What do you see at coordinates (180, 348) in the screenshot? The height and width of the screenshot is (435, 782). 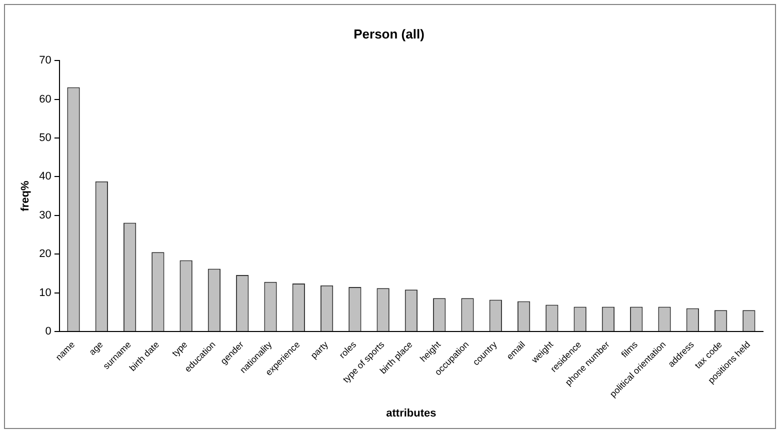 I see `x-tick-label: type` at bounding box center [180, 348].